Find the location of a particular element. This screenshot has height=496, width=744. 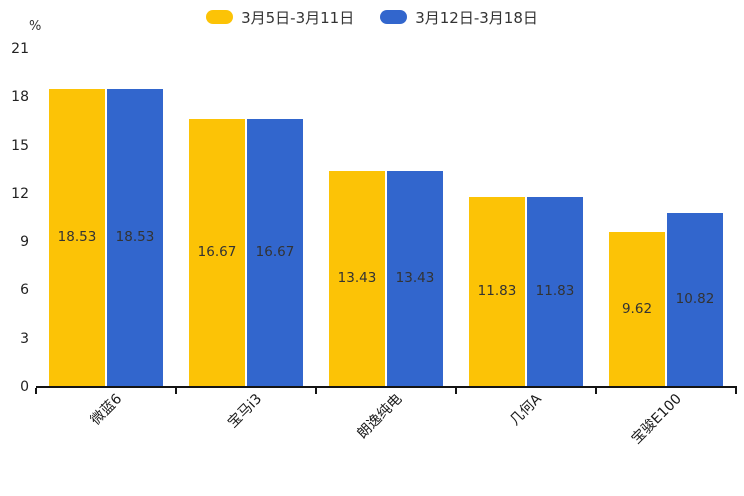

y-tick-label: 0 is located at coordinates (24, 387).